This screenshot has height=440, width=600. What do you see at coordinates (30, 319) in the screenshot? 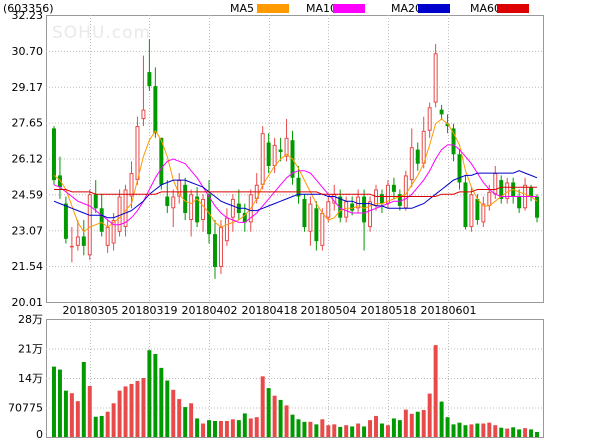
I see `volume-tick-label: 28万` at bounding box center [30, 319].